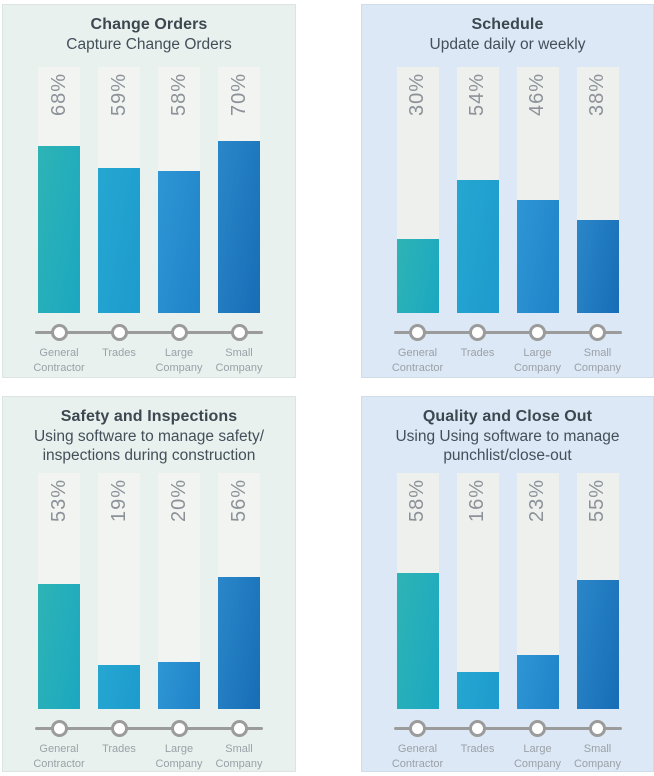  I want to click on bar-track: 38%, so click(597, 190).